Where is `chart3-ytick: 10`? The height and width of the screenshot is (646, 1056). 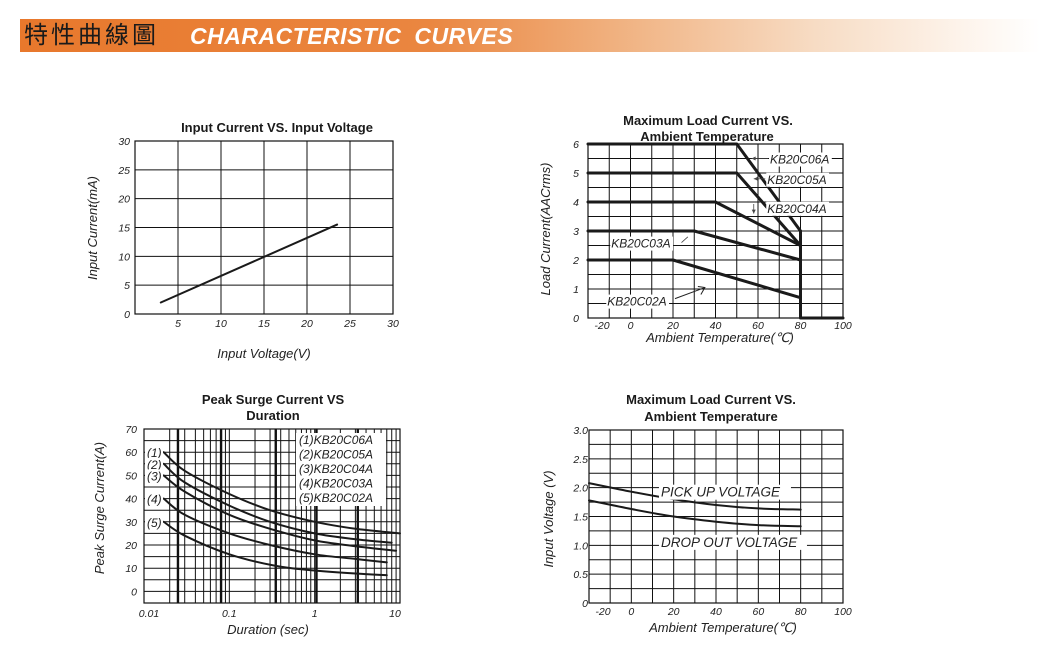
chart3-ytick: 10 is located at coordinates (131, 569).